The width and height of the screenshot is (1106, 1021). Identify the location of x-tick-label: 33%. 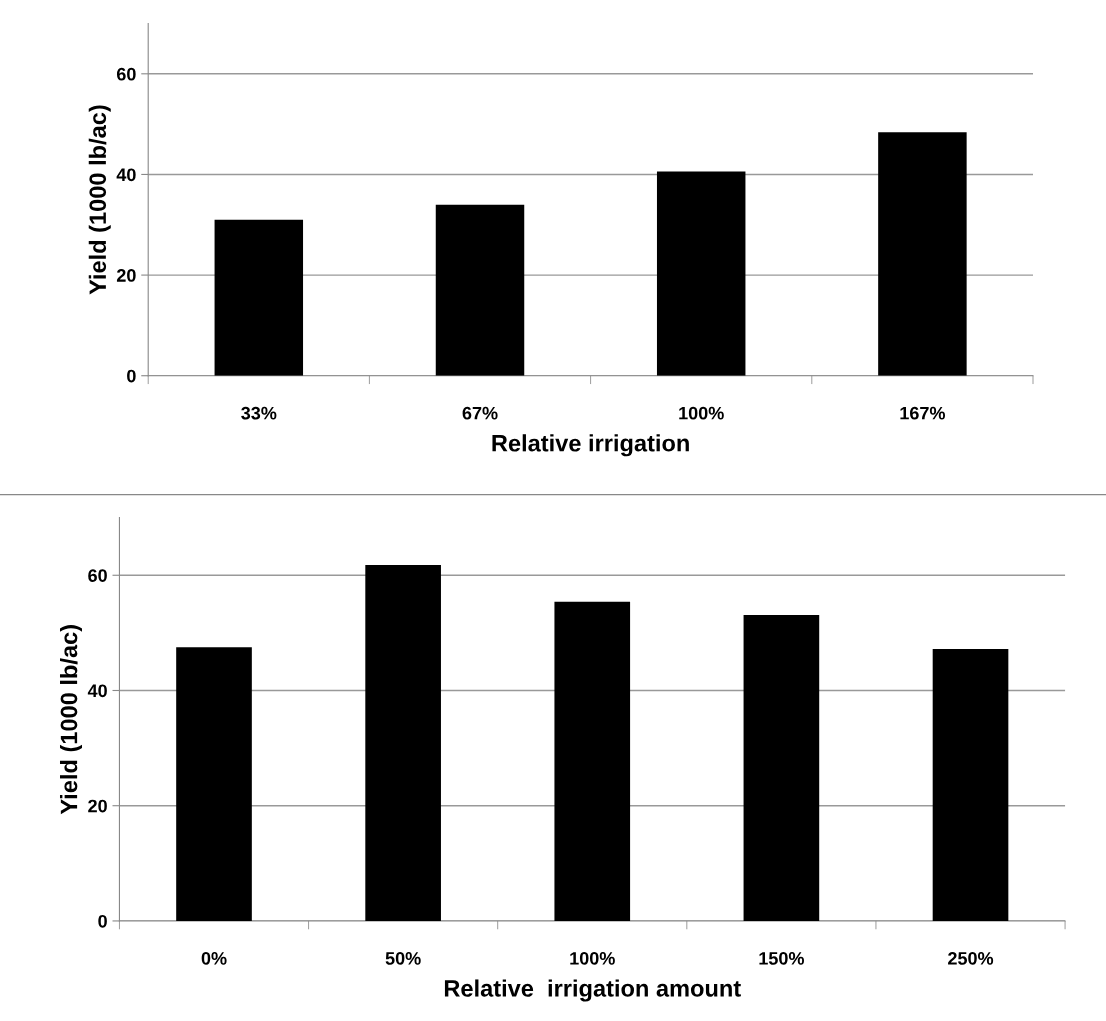
(259, 413).